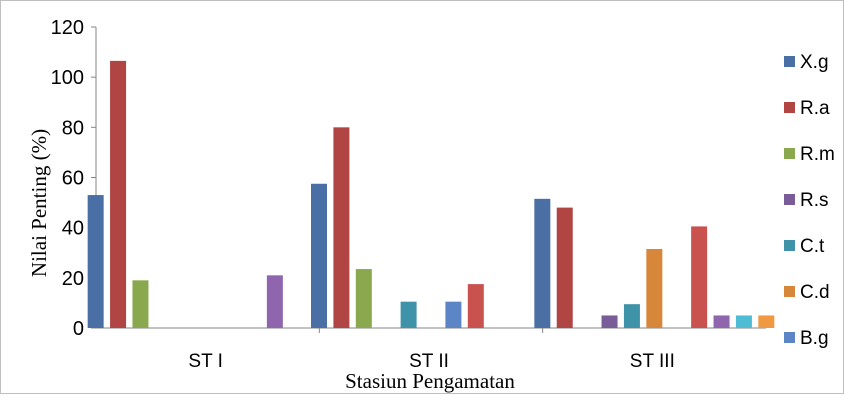 The height and width of the screenshot is (399, 844). What do you see at coordinates (814, 200) in the screenshot?
I see `legend-label: R.s` at bounding box center [814, 200].